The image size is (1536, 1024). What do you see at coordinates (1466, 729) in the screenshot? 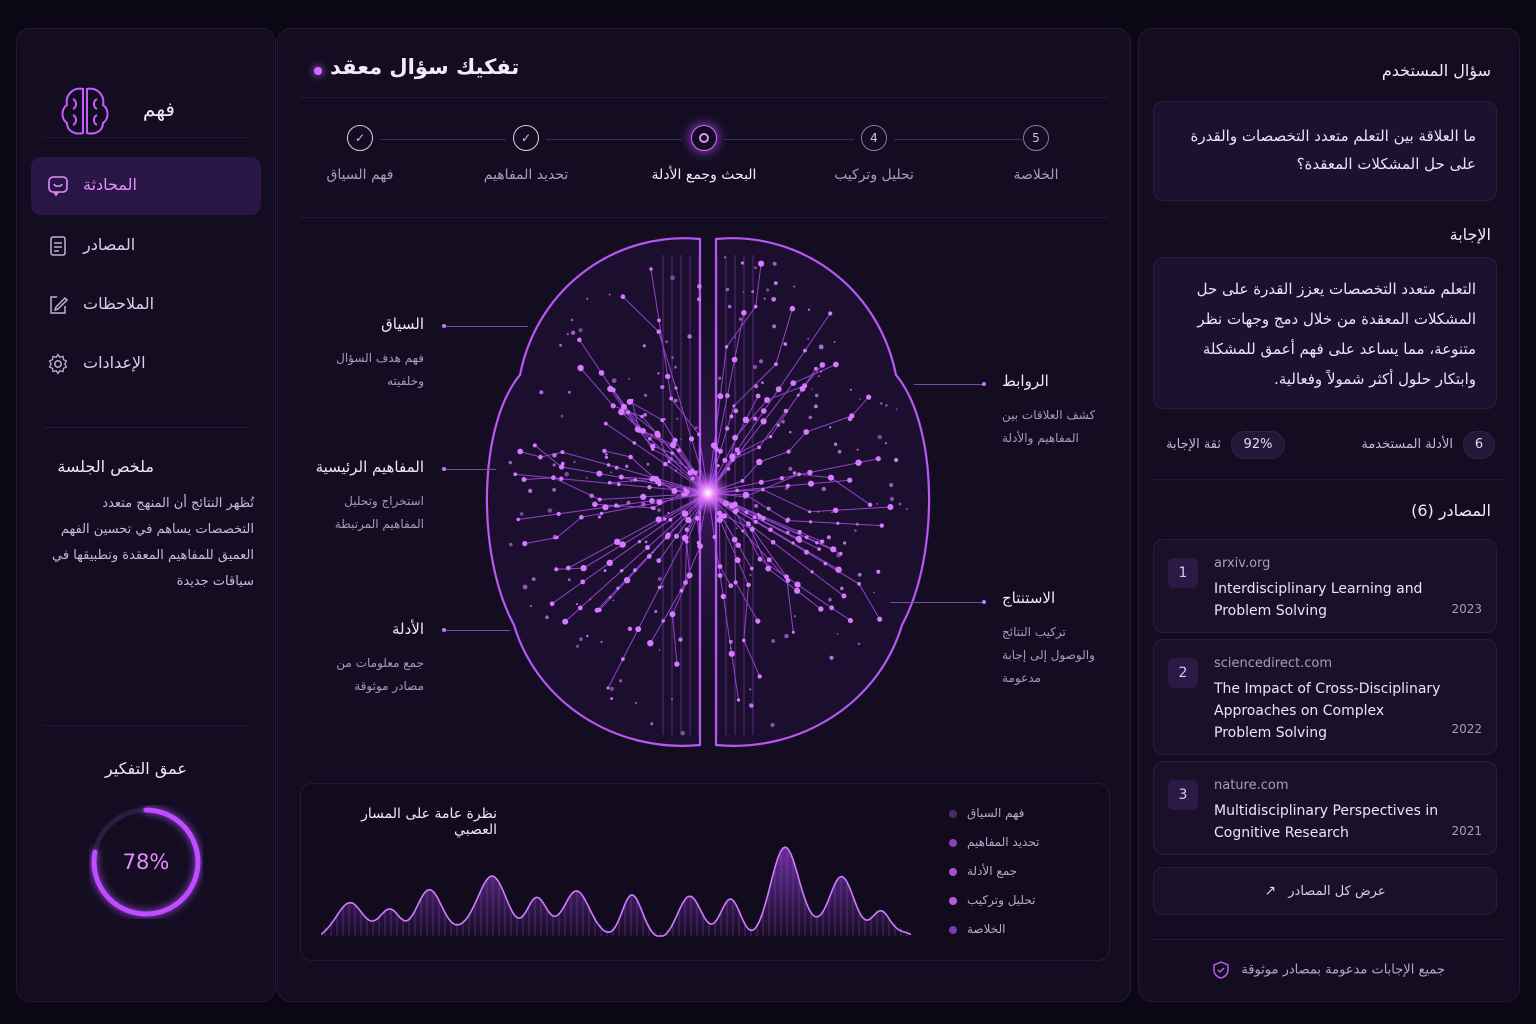
I see `source-year: 2022` at bounding box center [1466, 729].